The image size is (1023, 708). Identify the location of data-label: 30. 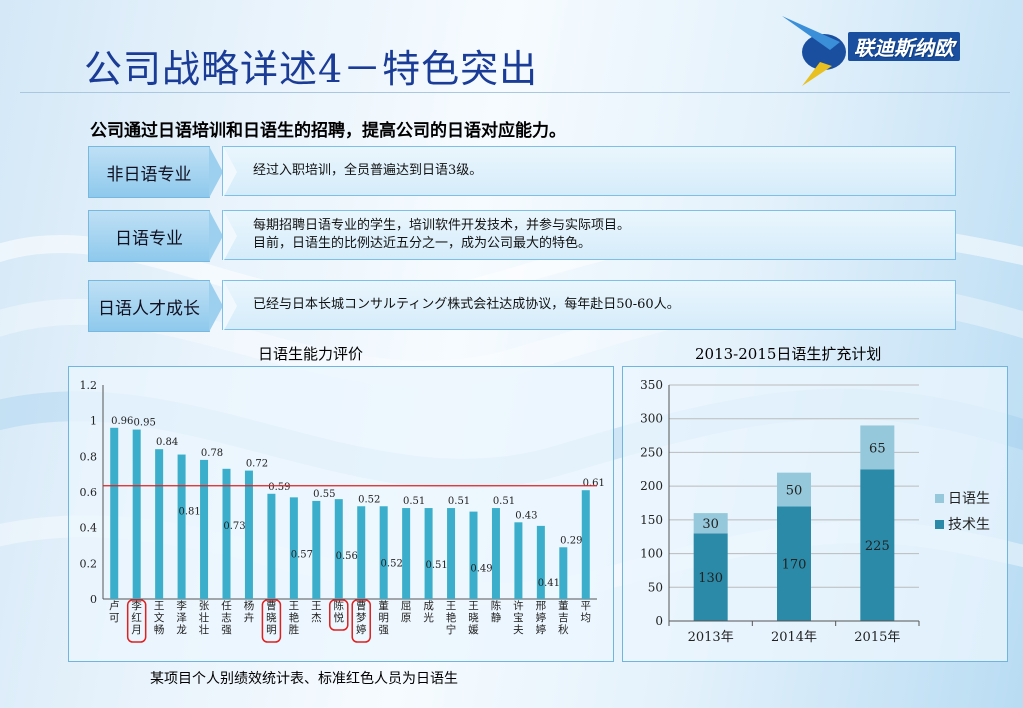
(710, 524).